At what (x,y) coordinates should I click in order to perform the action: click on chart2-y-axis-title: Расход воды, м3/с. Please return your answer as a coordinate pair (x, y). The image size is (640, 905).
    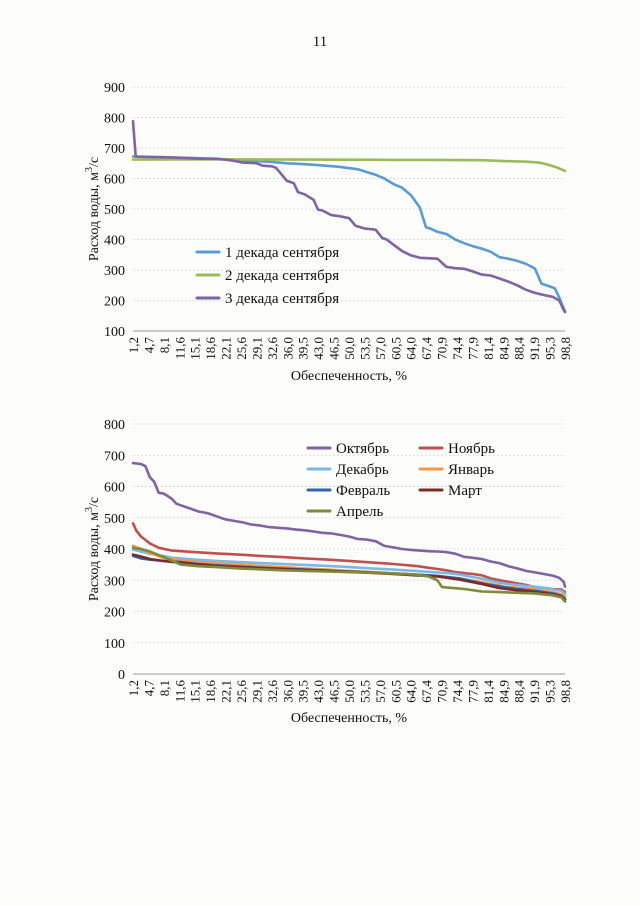
    Looking at the image, I should click on (93, 549).